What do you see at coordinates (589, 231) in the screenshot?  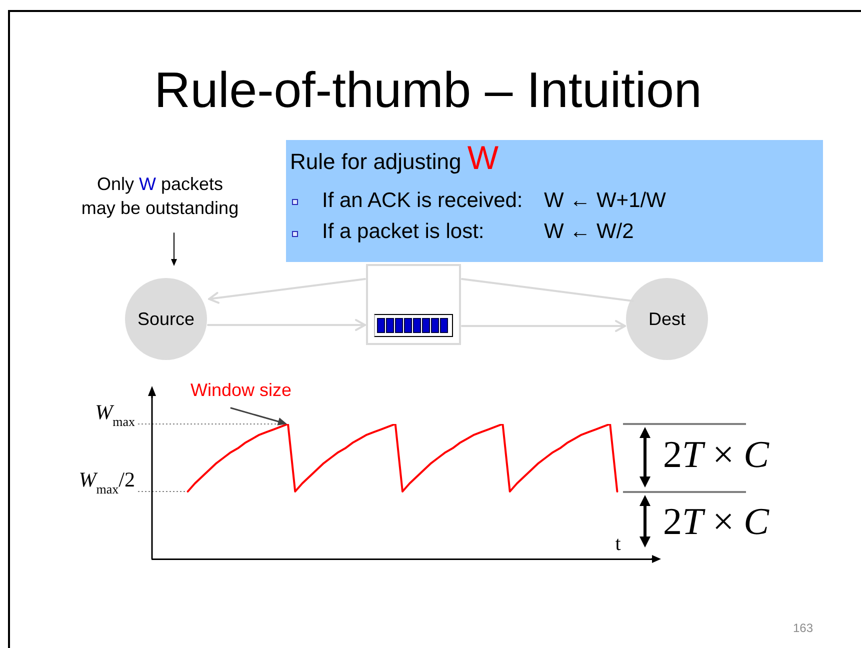 I see `text: W ← W/2` at bounding box center [589, 231].